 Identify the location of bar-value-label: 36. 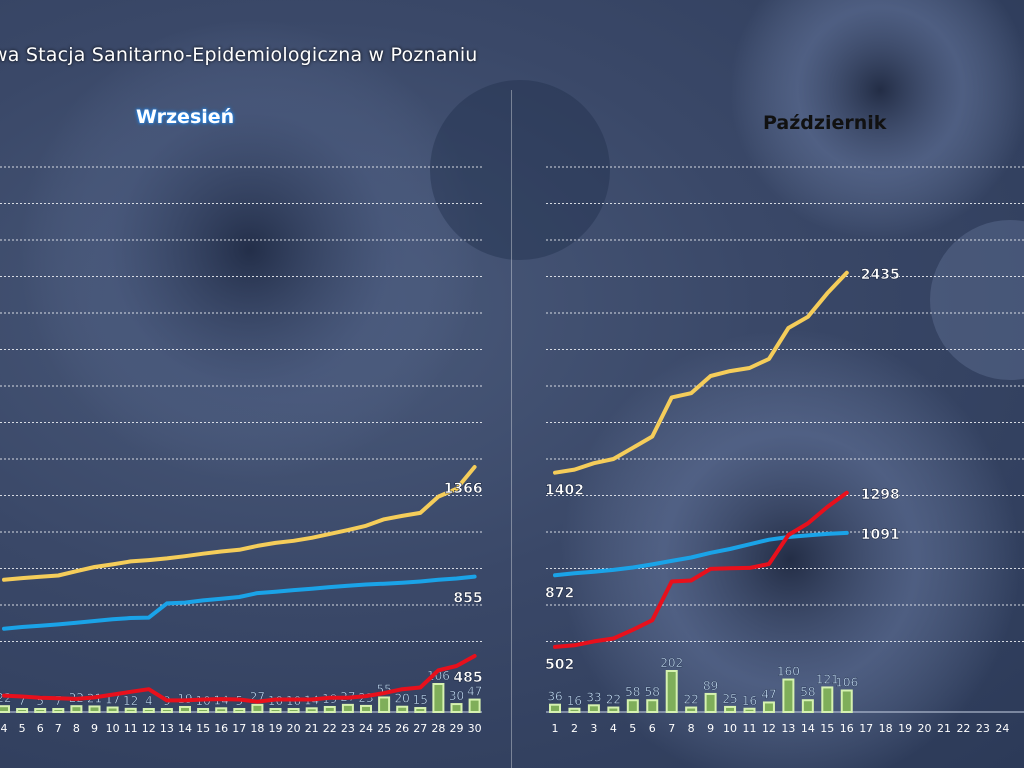
(554, 697).